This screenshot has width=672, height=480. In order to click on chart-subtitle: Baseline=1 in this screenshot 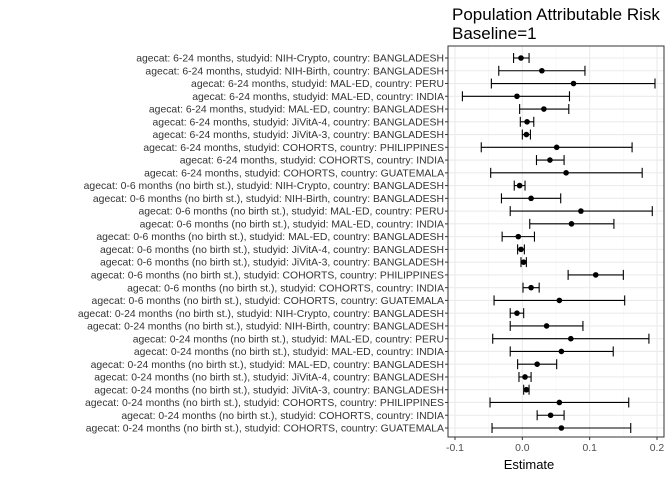, I will do `click(494, 33)`.